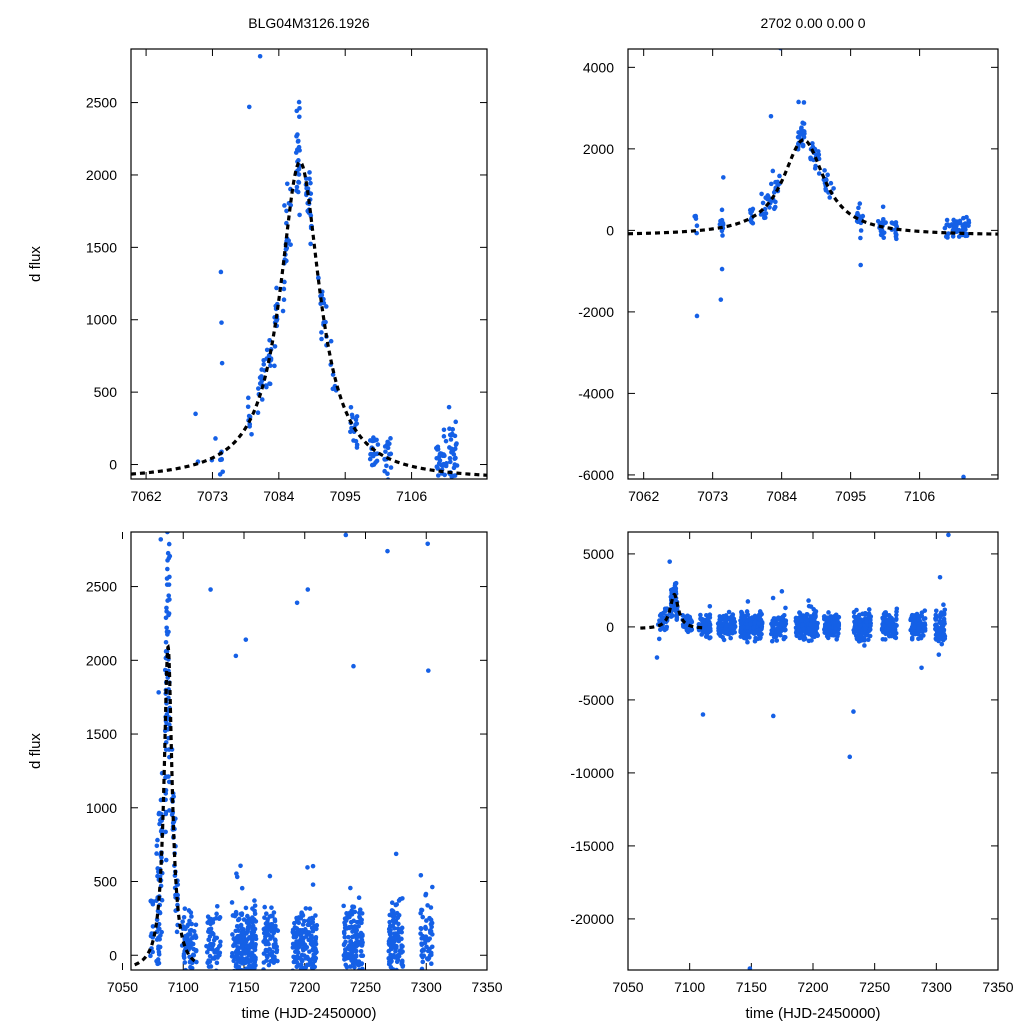 The width and height of the screenshot is (1024, 1029). Describe the element at coordinates (35, 751) in the screenshot. I see `y-axis-label: d flux` at that location.